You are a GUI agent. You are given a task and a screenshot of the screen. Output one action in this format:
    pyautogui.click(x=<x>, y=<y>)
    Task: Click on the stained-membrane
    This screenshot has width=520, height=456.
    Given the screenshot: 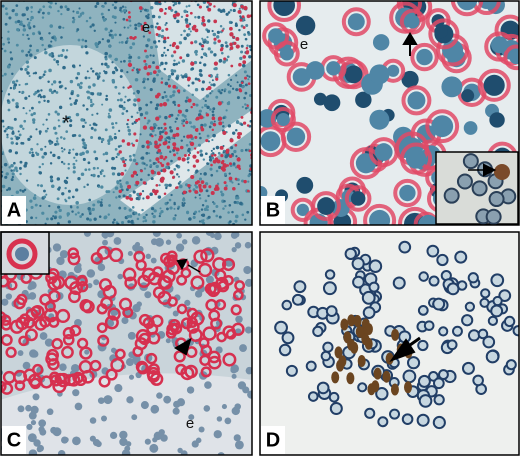 What is the action you would take?
    pyautogui.click(x=467, y=9)
    